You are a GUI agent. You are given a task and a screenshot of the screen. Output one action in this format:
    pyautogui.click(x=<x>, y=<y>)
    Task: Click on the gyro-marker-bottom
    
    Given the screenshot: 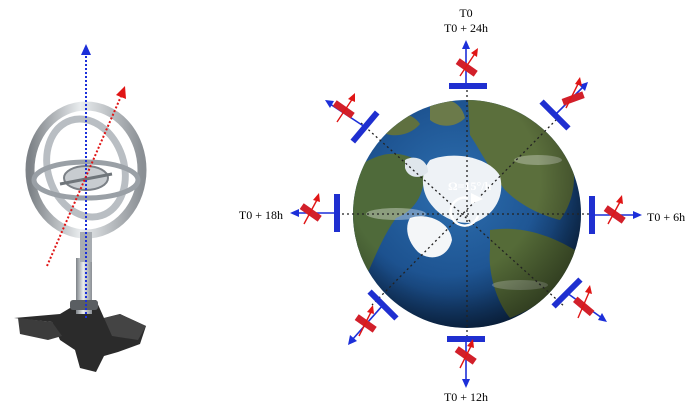 What is the action you would take?
    pyautogui.click(x=466, y=362)
    